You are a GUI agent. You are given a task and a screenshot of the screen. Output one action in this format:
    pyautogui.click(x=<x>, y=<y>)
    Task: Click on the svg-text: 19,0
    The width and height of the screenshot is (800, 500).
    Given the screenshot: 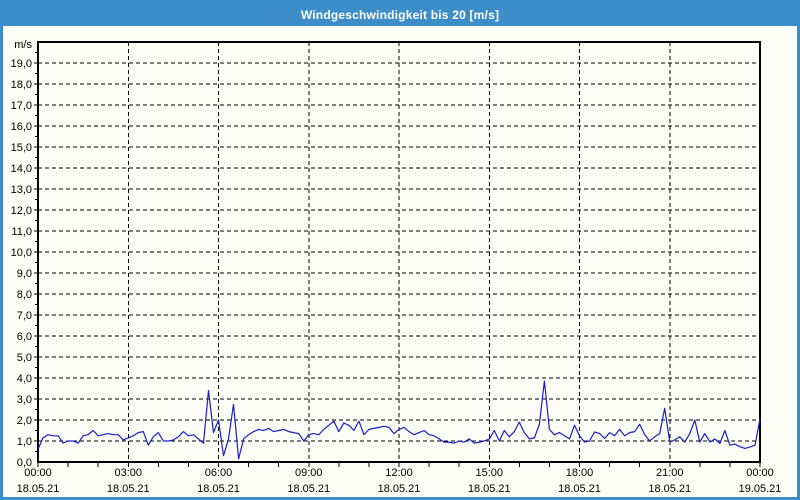 What is the action you would take?
    pyautogui.click(x=21, y=64)
    